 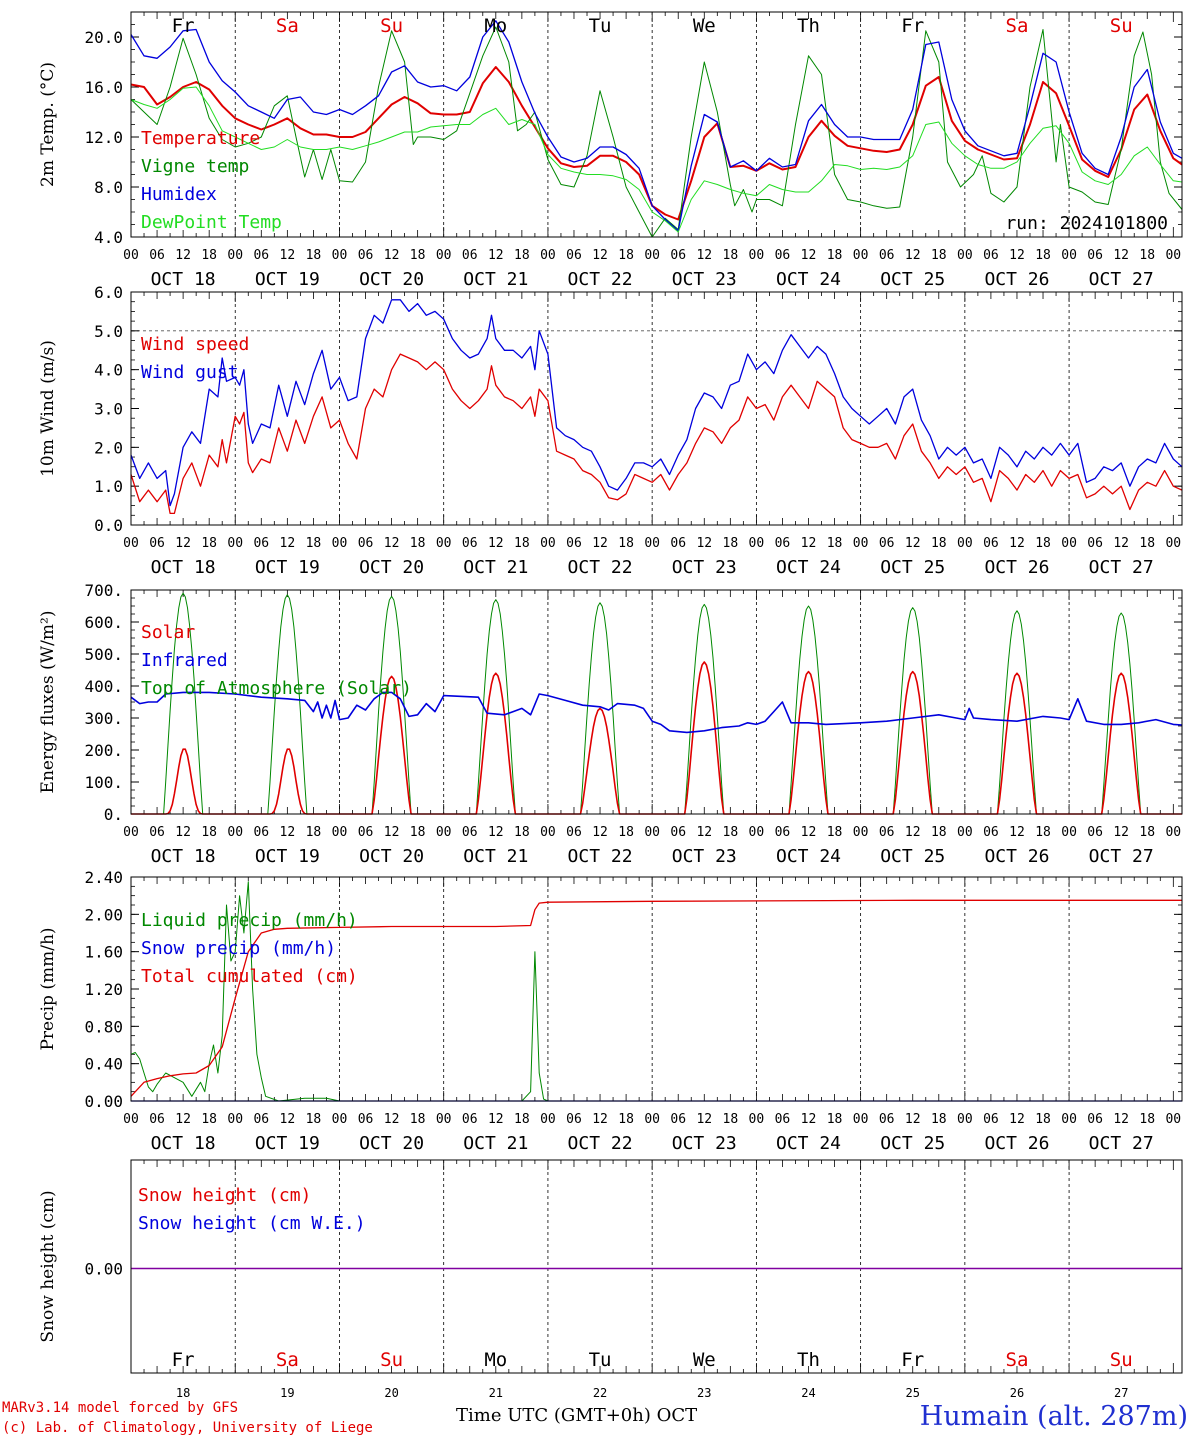 I want to click on legend-entry: DewPoint Temp, so click(x=211, y=222).